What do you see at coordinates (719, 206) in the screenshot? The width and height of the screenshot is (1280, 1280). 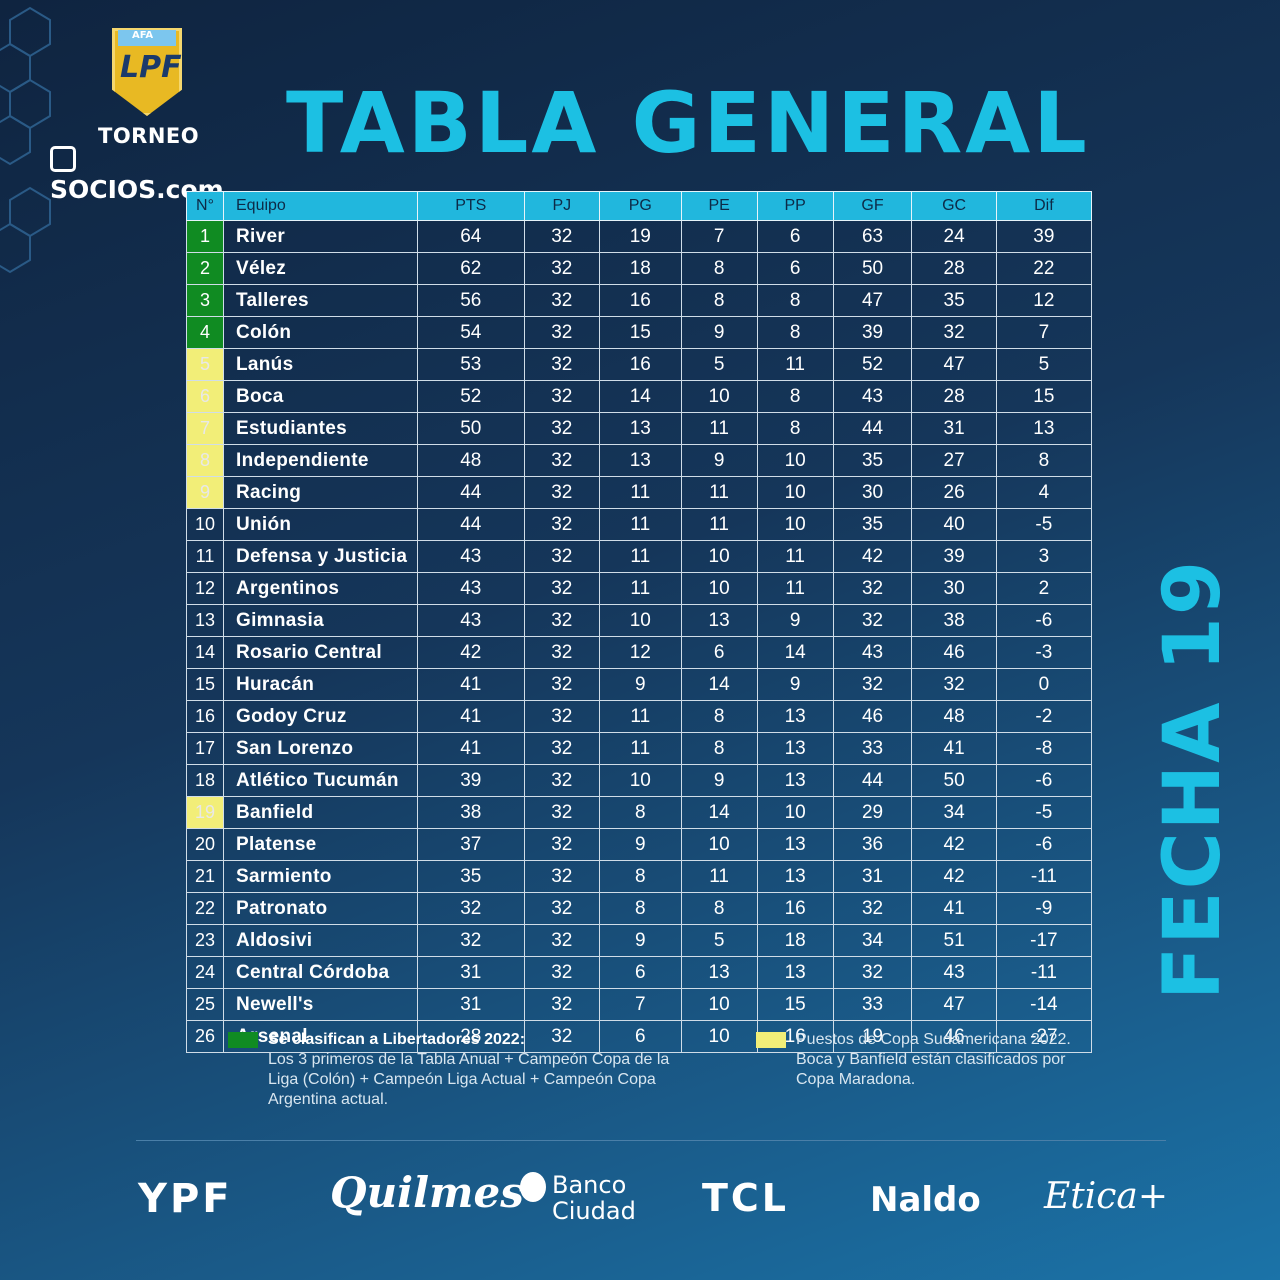 I see `col-header: PE` at bounding box center [719, 206].